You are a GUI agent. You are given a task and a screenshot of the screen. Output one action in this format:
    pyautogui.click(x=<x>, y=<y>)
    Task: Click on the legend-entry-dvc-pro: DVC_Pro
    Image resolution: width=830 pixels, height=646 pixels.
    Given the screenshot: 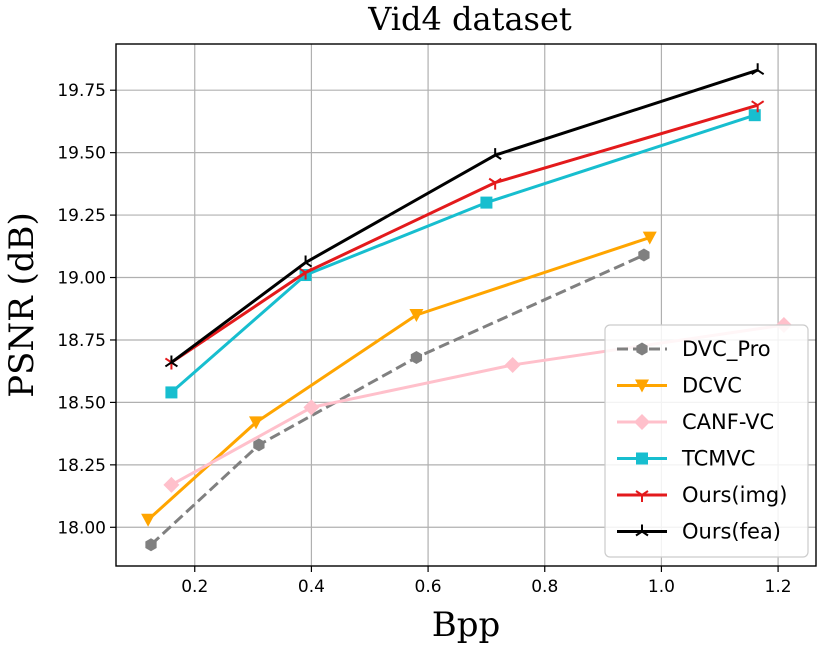 What is the action you would take?
    pyautogui.click(x=694, y=349)
    